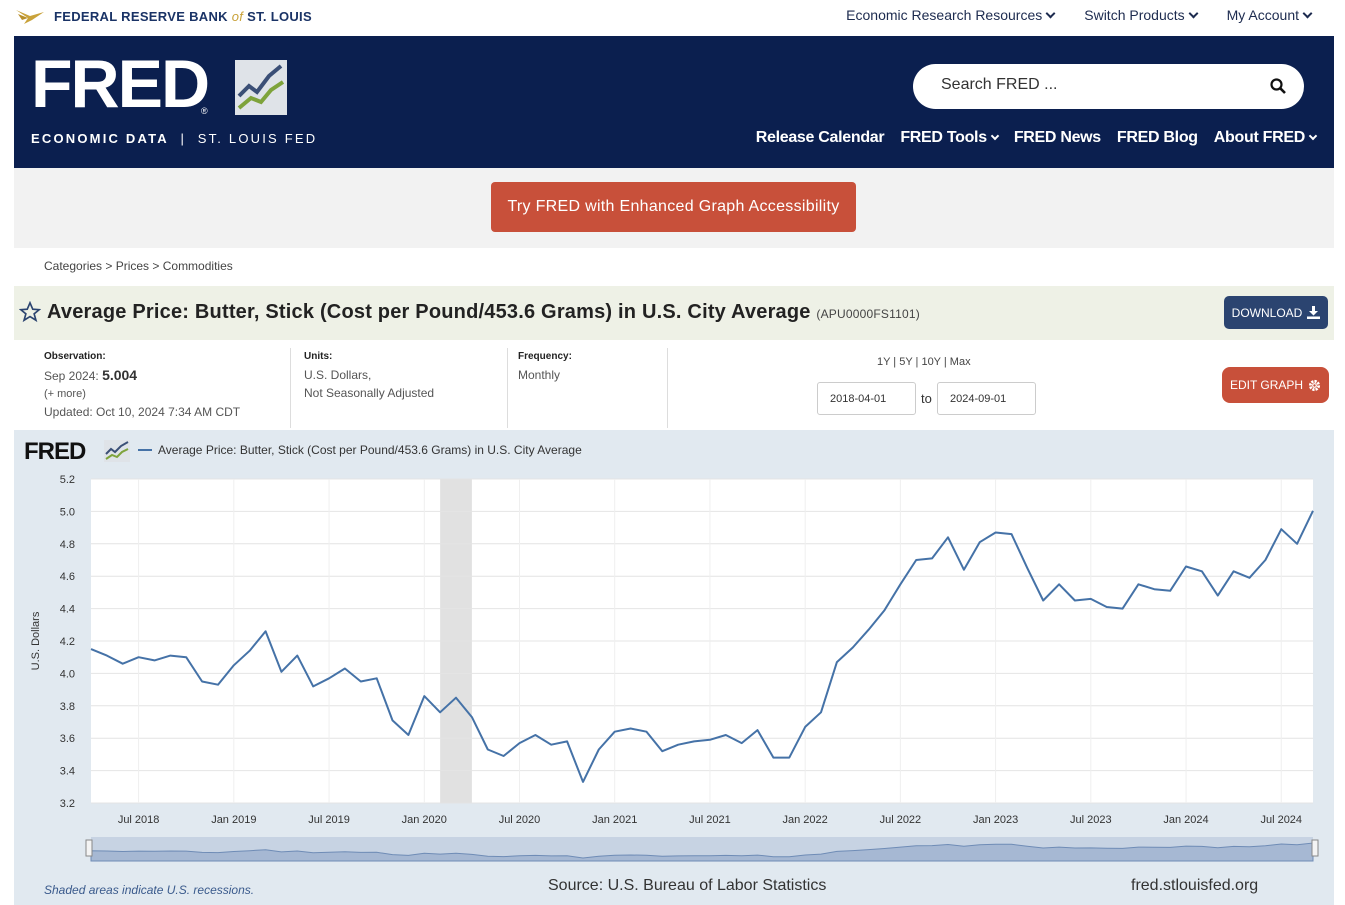 Image resolution: width=1345 pixels, height=905 pixels. I want to click on observation-label: Observation:, so click(75, 356).